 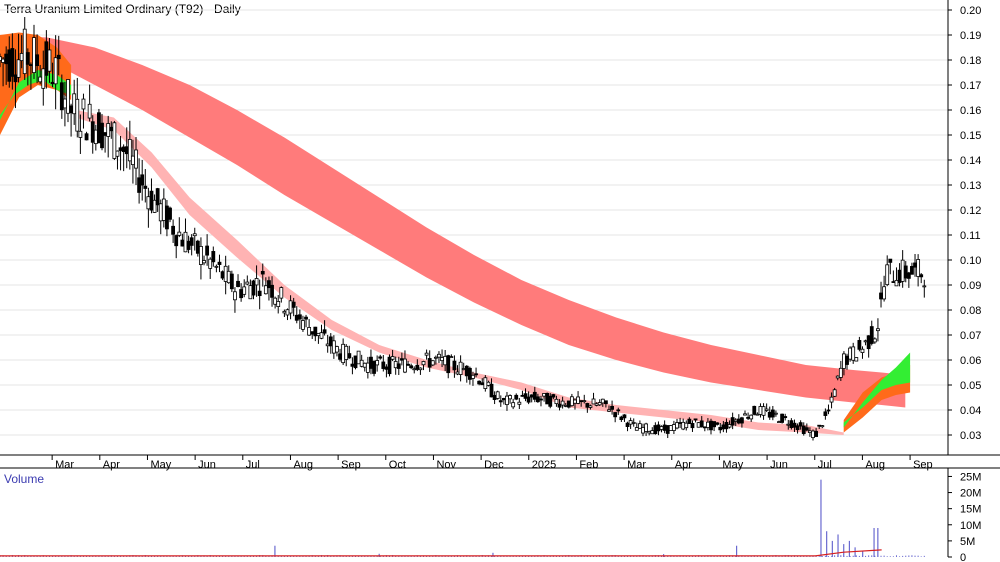 What do you see at coordinates (160, 465) in the screenshot?
I see `month-label: May` at bounding box center [160, 465].